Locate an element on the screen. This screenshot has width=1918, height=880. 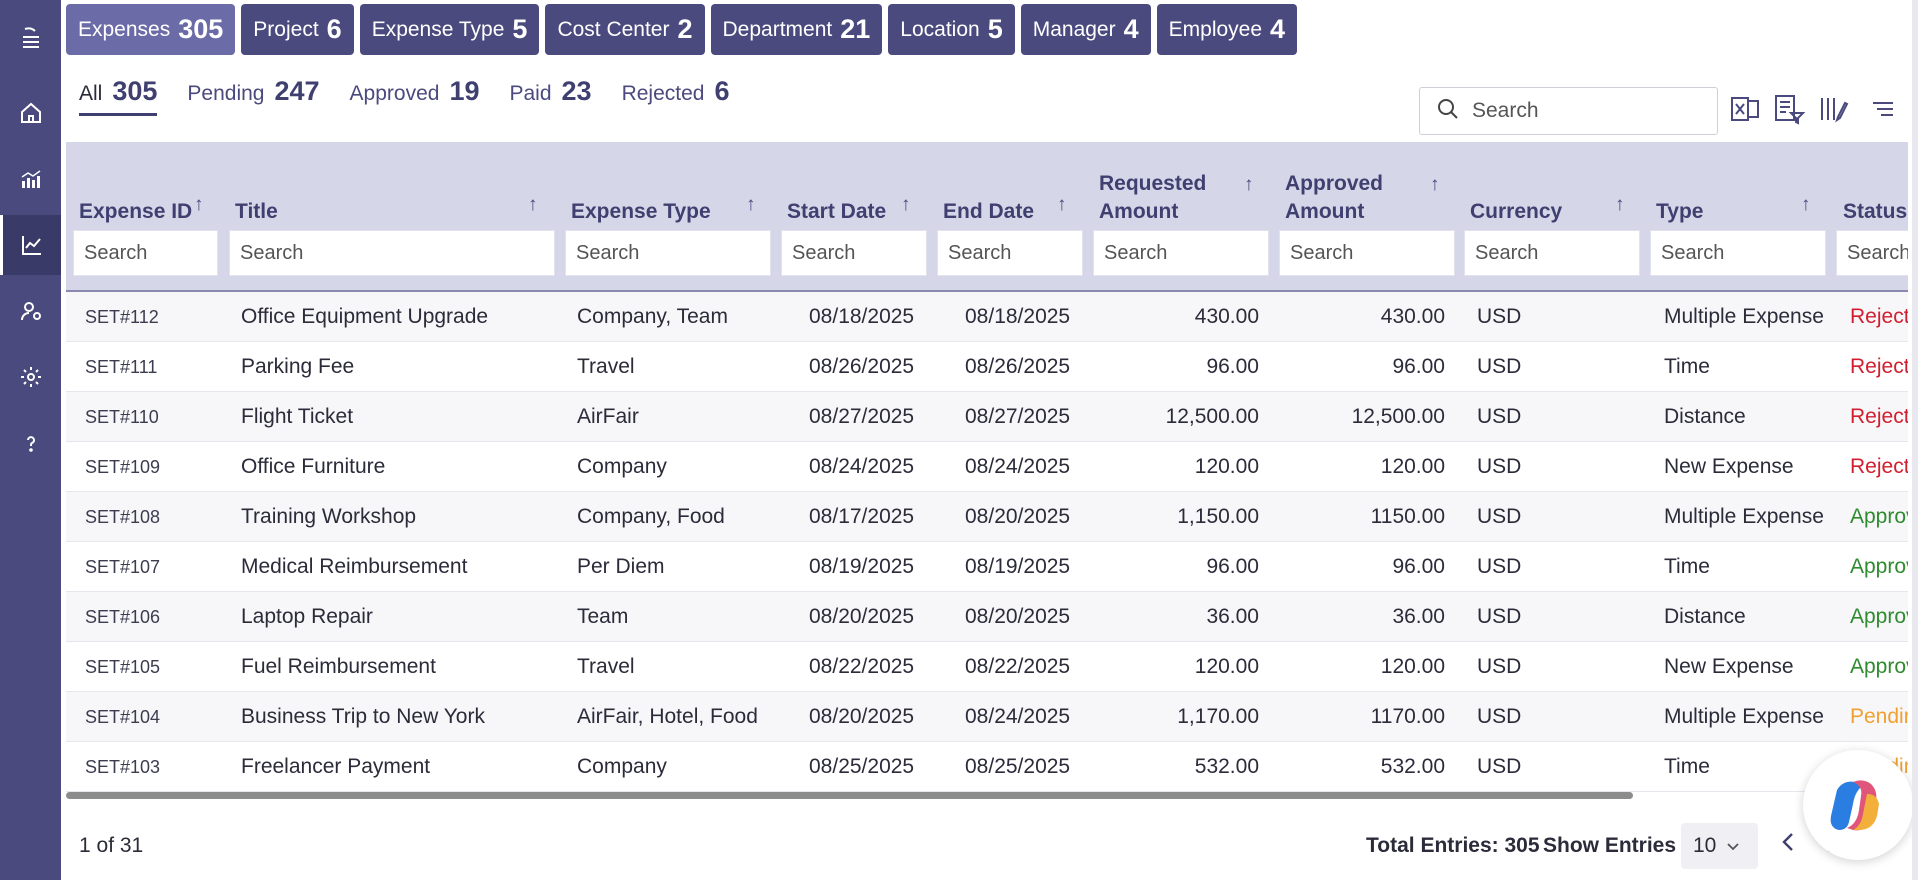
copilot-icon is located at coordinates (1858, 805).